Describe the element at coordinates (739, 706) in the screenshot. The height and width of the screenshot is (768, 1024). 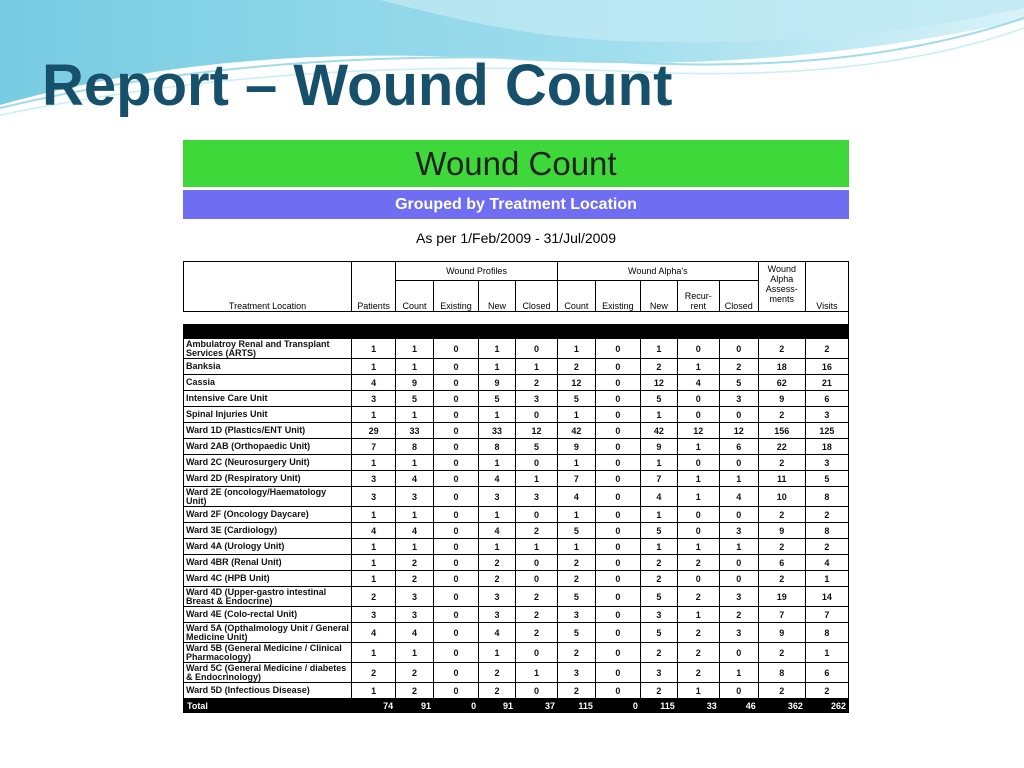
I see `total-value: 46` at that location.